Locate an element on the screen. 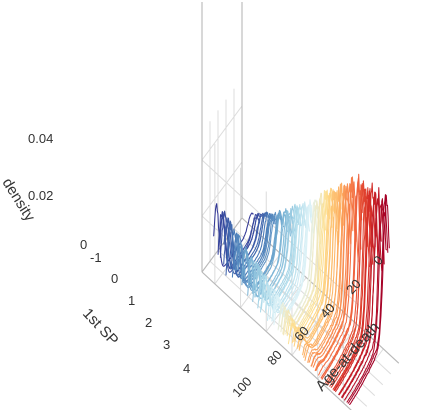 The width and height of the screenshot is (423, 410). z-tick-label: 0.04 is located at coordinates (40, 138).